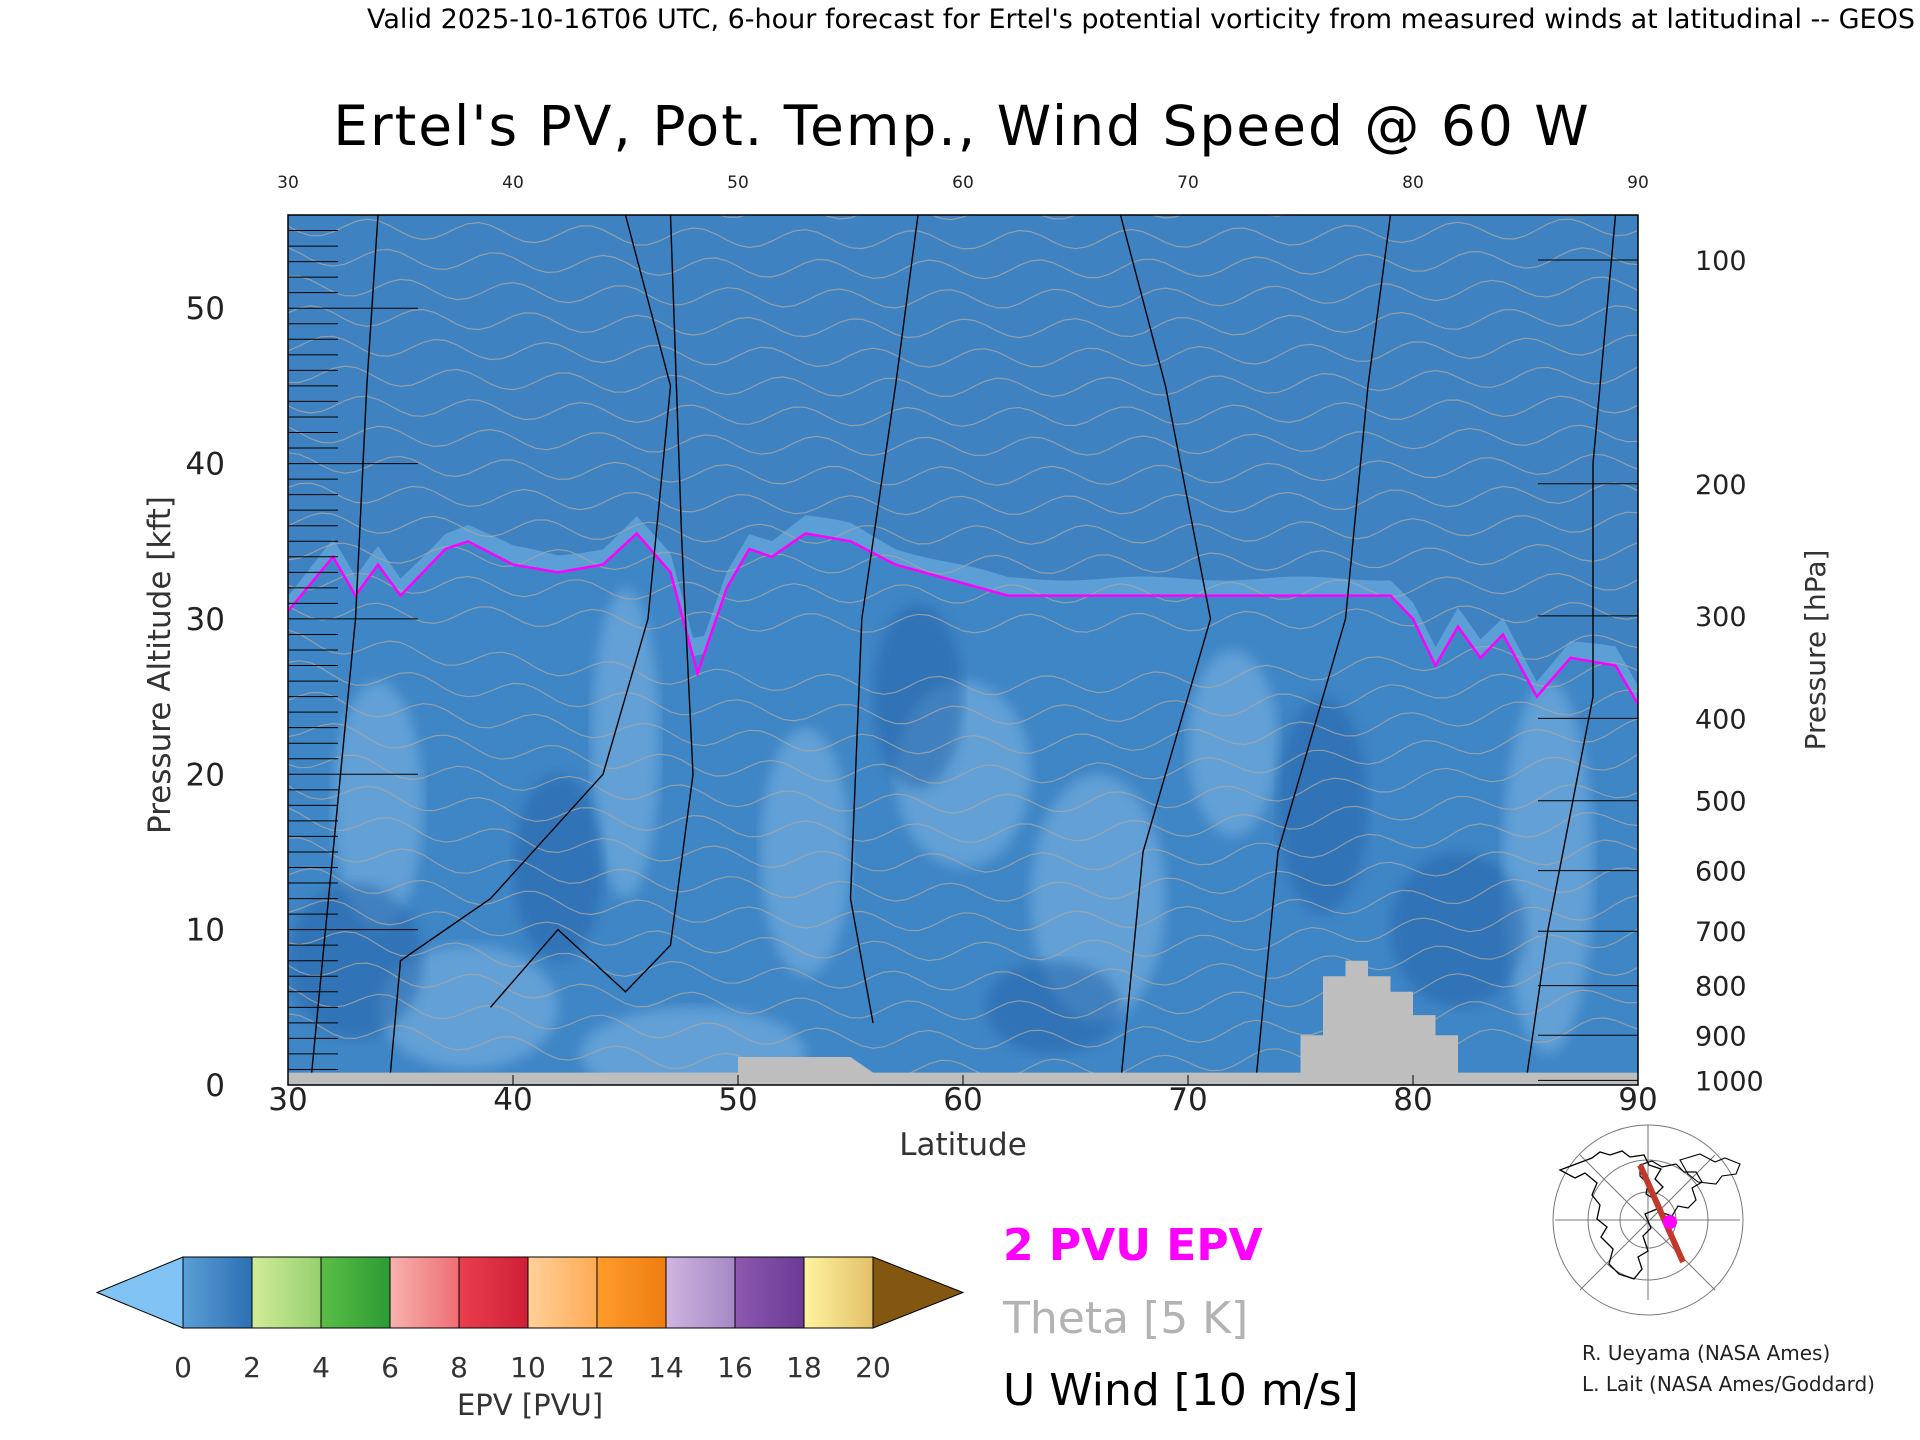 The width and height of the screenshot is (1920, 1440). What do you see at coordinates (160, 665) in the screenshot?
I see `y-axis-label-left: Pressure Altitude [kft]` at bounding box center [160, 665].